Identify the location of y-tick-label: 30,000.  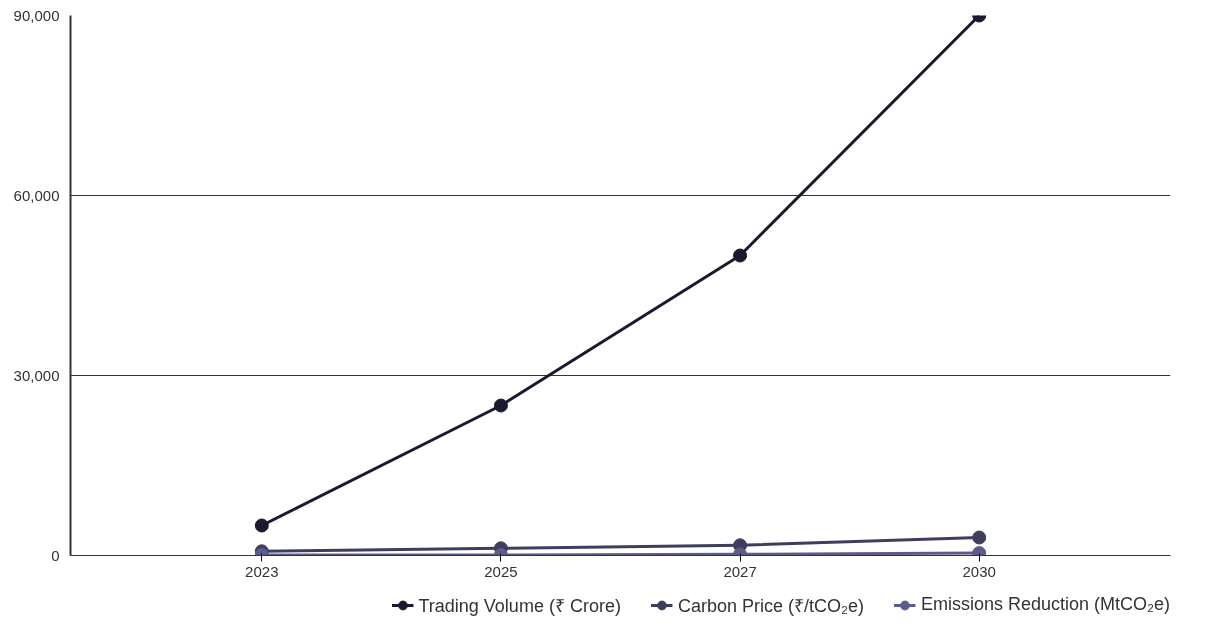
(36, 375).